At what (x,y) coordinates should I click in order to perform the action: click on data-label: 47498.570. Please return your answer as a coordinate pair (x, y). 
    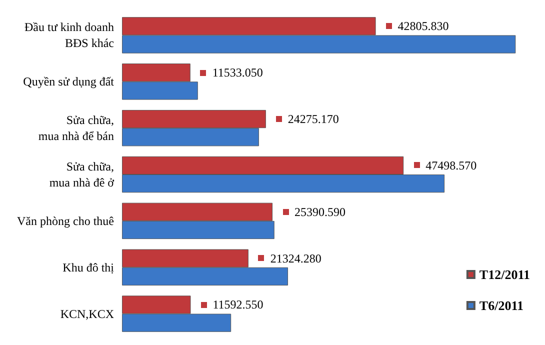
    Looking at the image, I should click on (451, 165).